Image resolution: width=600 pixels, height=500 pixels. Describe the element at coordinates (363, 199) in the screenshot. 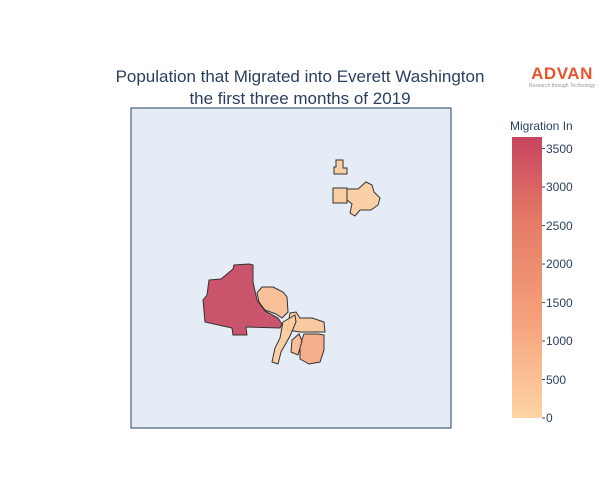

I see `region-north-east` at that location.